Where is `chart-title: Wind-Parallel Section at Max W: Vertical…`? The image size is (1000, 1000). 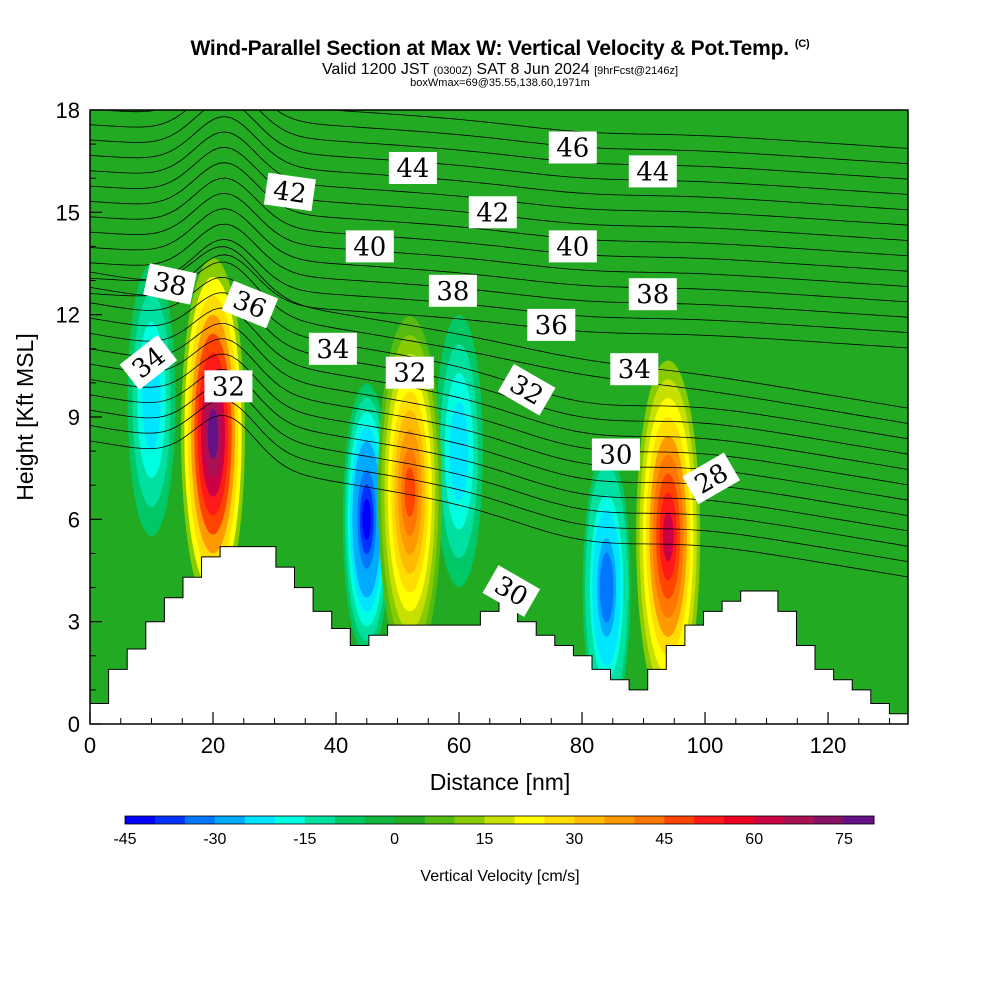 chart-title: Wind-Parallel Section at Max W: Vertical… is located at coordinates (500, 49).